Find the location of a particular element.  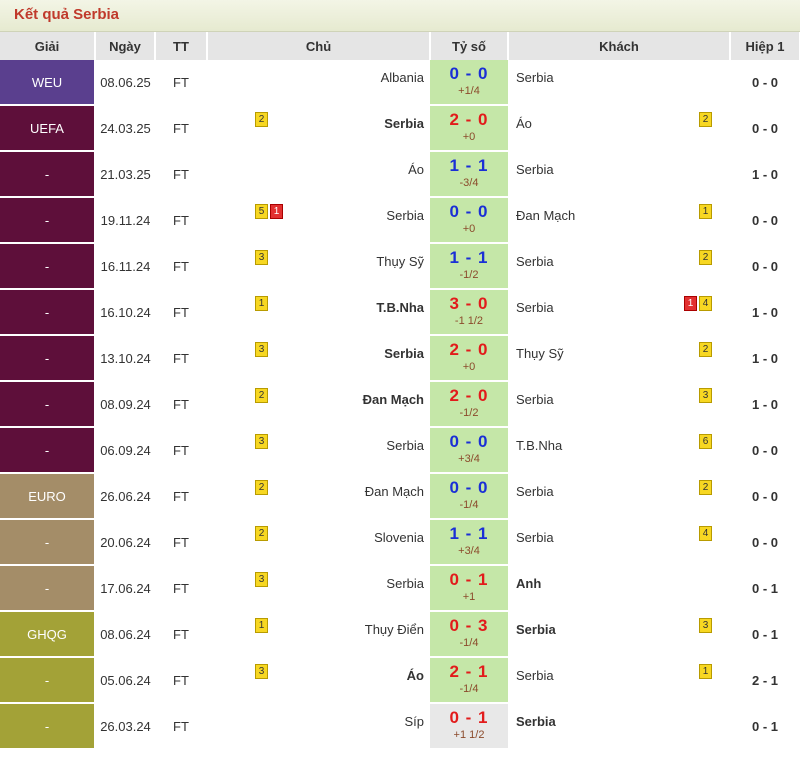

match-status: FT is located at coordinates (181, 588).